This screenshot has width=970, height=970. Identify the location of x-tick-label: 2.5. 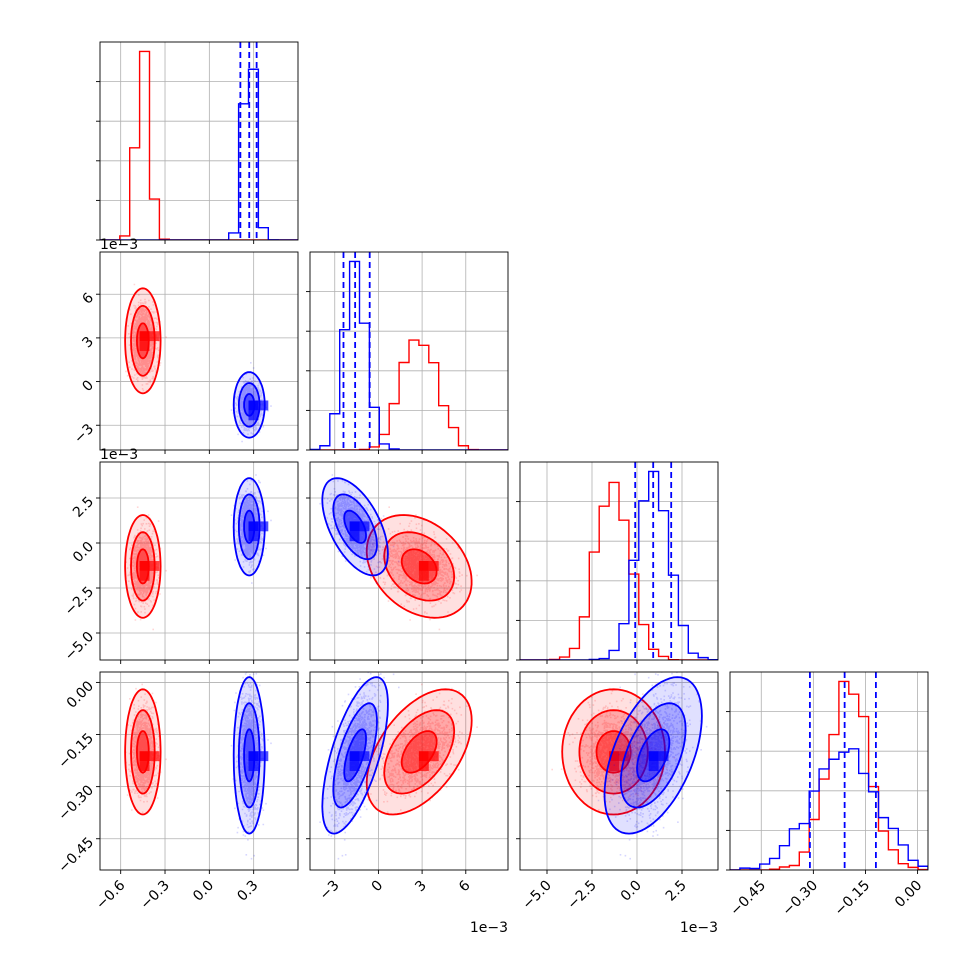
(676, 891).